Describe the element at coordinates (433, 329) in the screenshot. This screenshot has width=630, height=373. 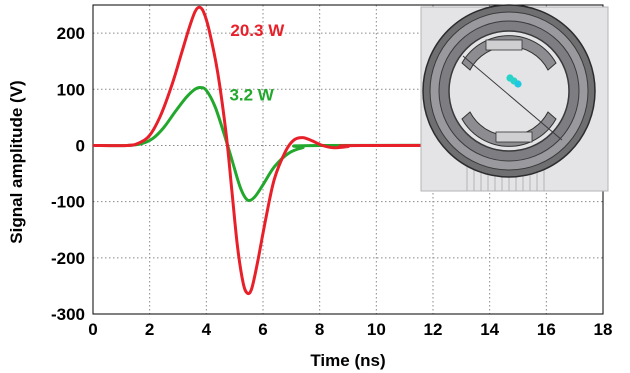
I see `x-tick-label: 12` at that location.